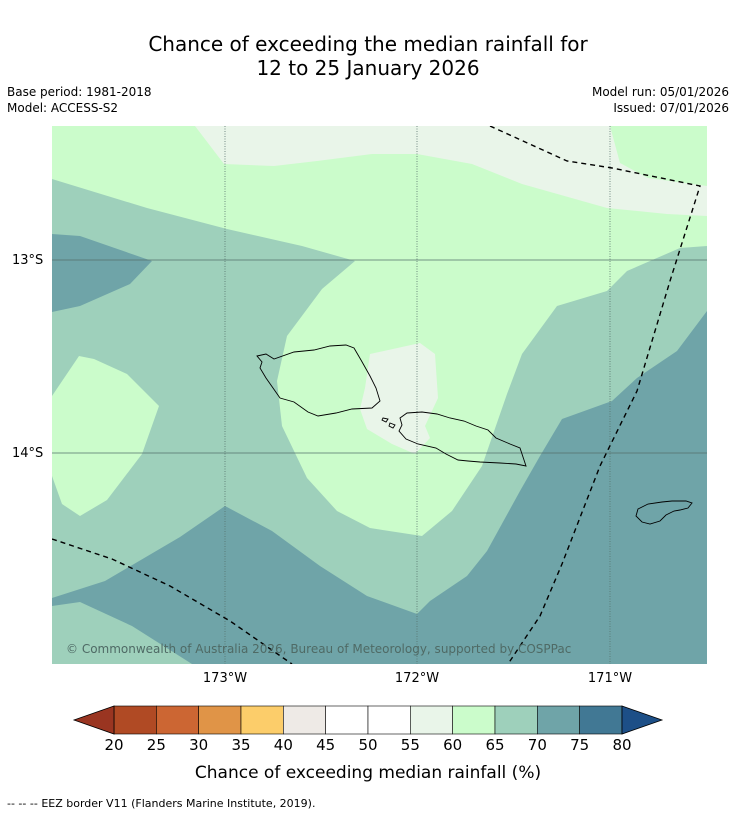 This screenshot has width=736, height=816. I want to click on base-period: Base period: 1981-2018, so click(79, 92).